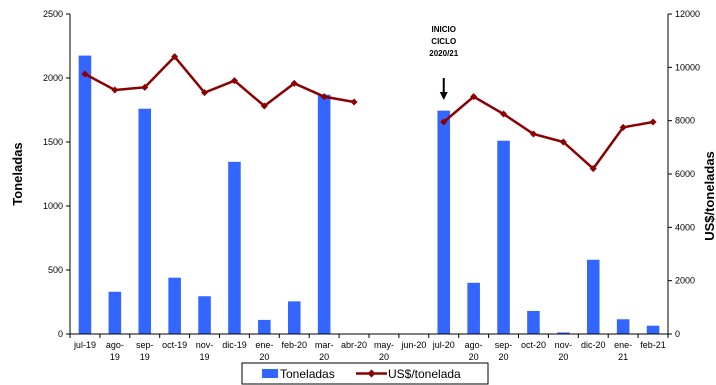  I want to click on right-tick-label-6: 12000, so click(687, 14).